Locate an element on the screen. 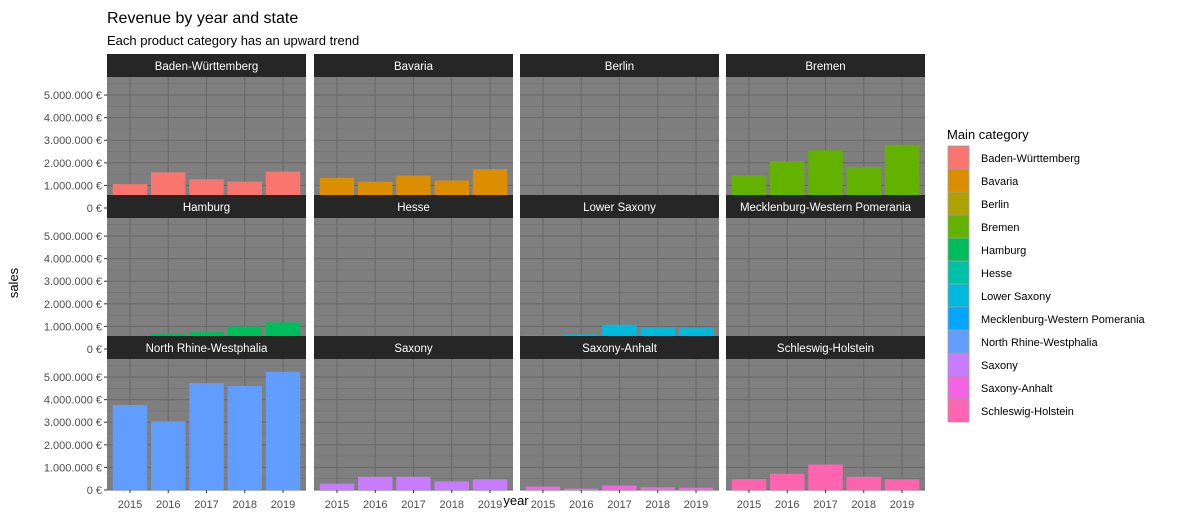  bar-saxony-2018 is located at coordinates (451, 485).